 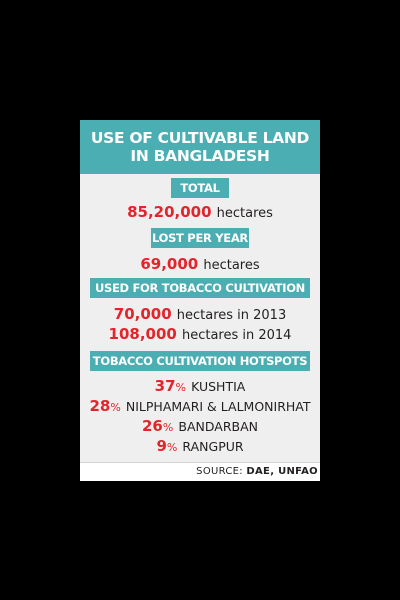 I want to click on source-band: SOURCE: DAE, UNFAO, so click(x=200, y=471).